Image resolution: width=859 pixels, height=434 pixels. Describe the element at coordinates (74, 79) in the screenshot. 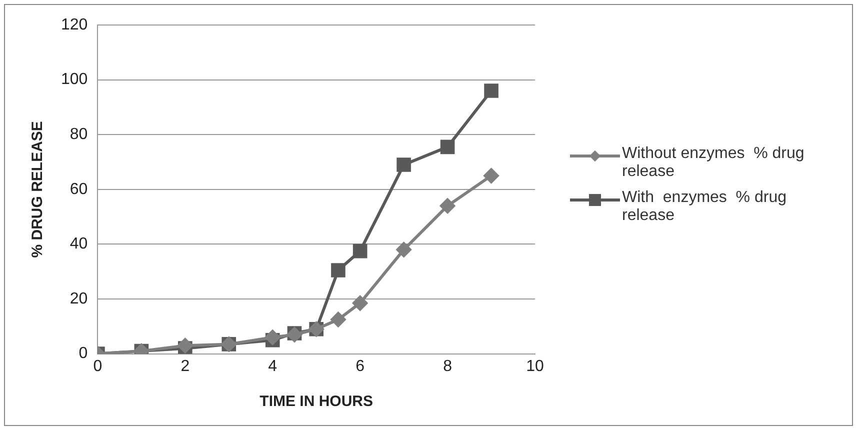

I see `y-tick-label: 100` at that location.